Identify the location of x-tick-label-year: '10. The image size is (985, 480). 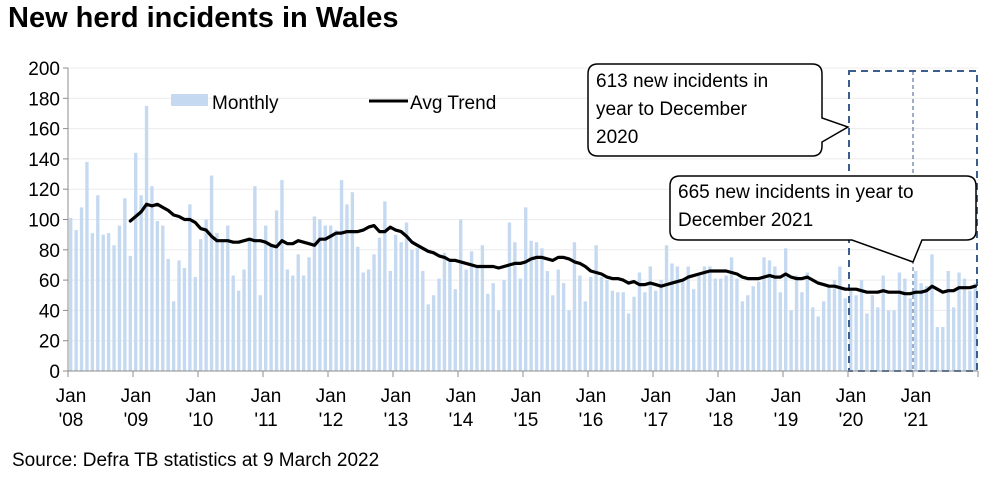
(201, 420).